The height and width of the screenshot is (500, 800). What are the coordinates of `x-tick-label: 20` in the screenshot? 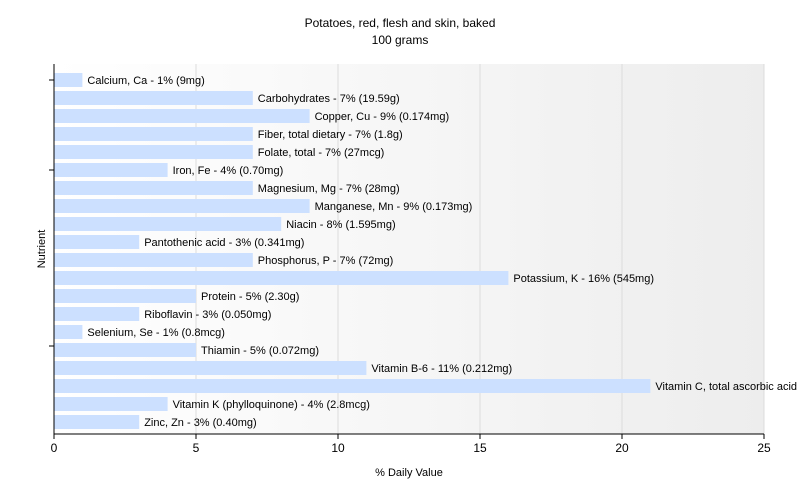 It's located at (622, 448).